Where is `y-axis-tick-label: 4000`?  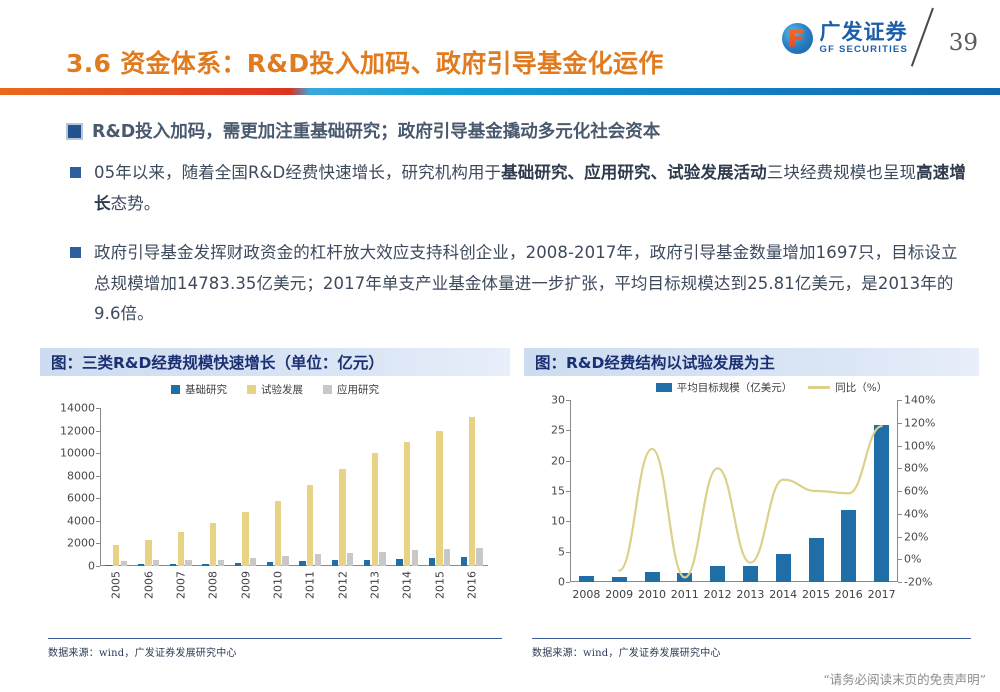
y-axis-tick-label: 4000 is located at coordinates (81, 521).